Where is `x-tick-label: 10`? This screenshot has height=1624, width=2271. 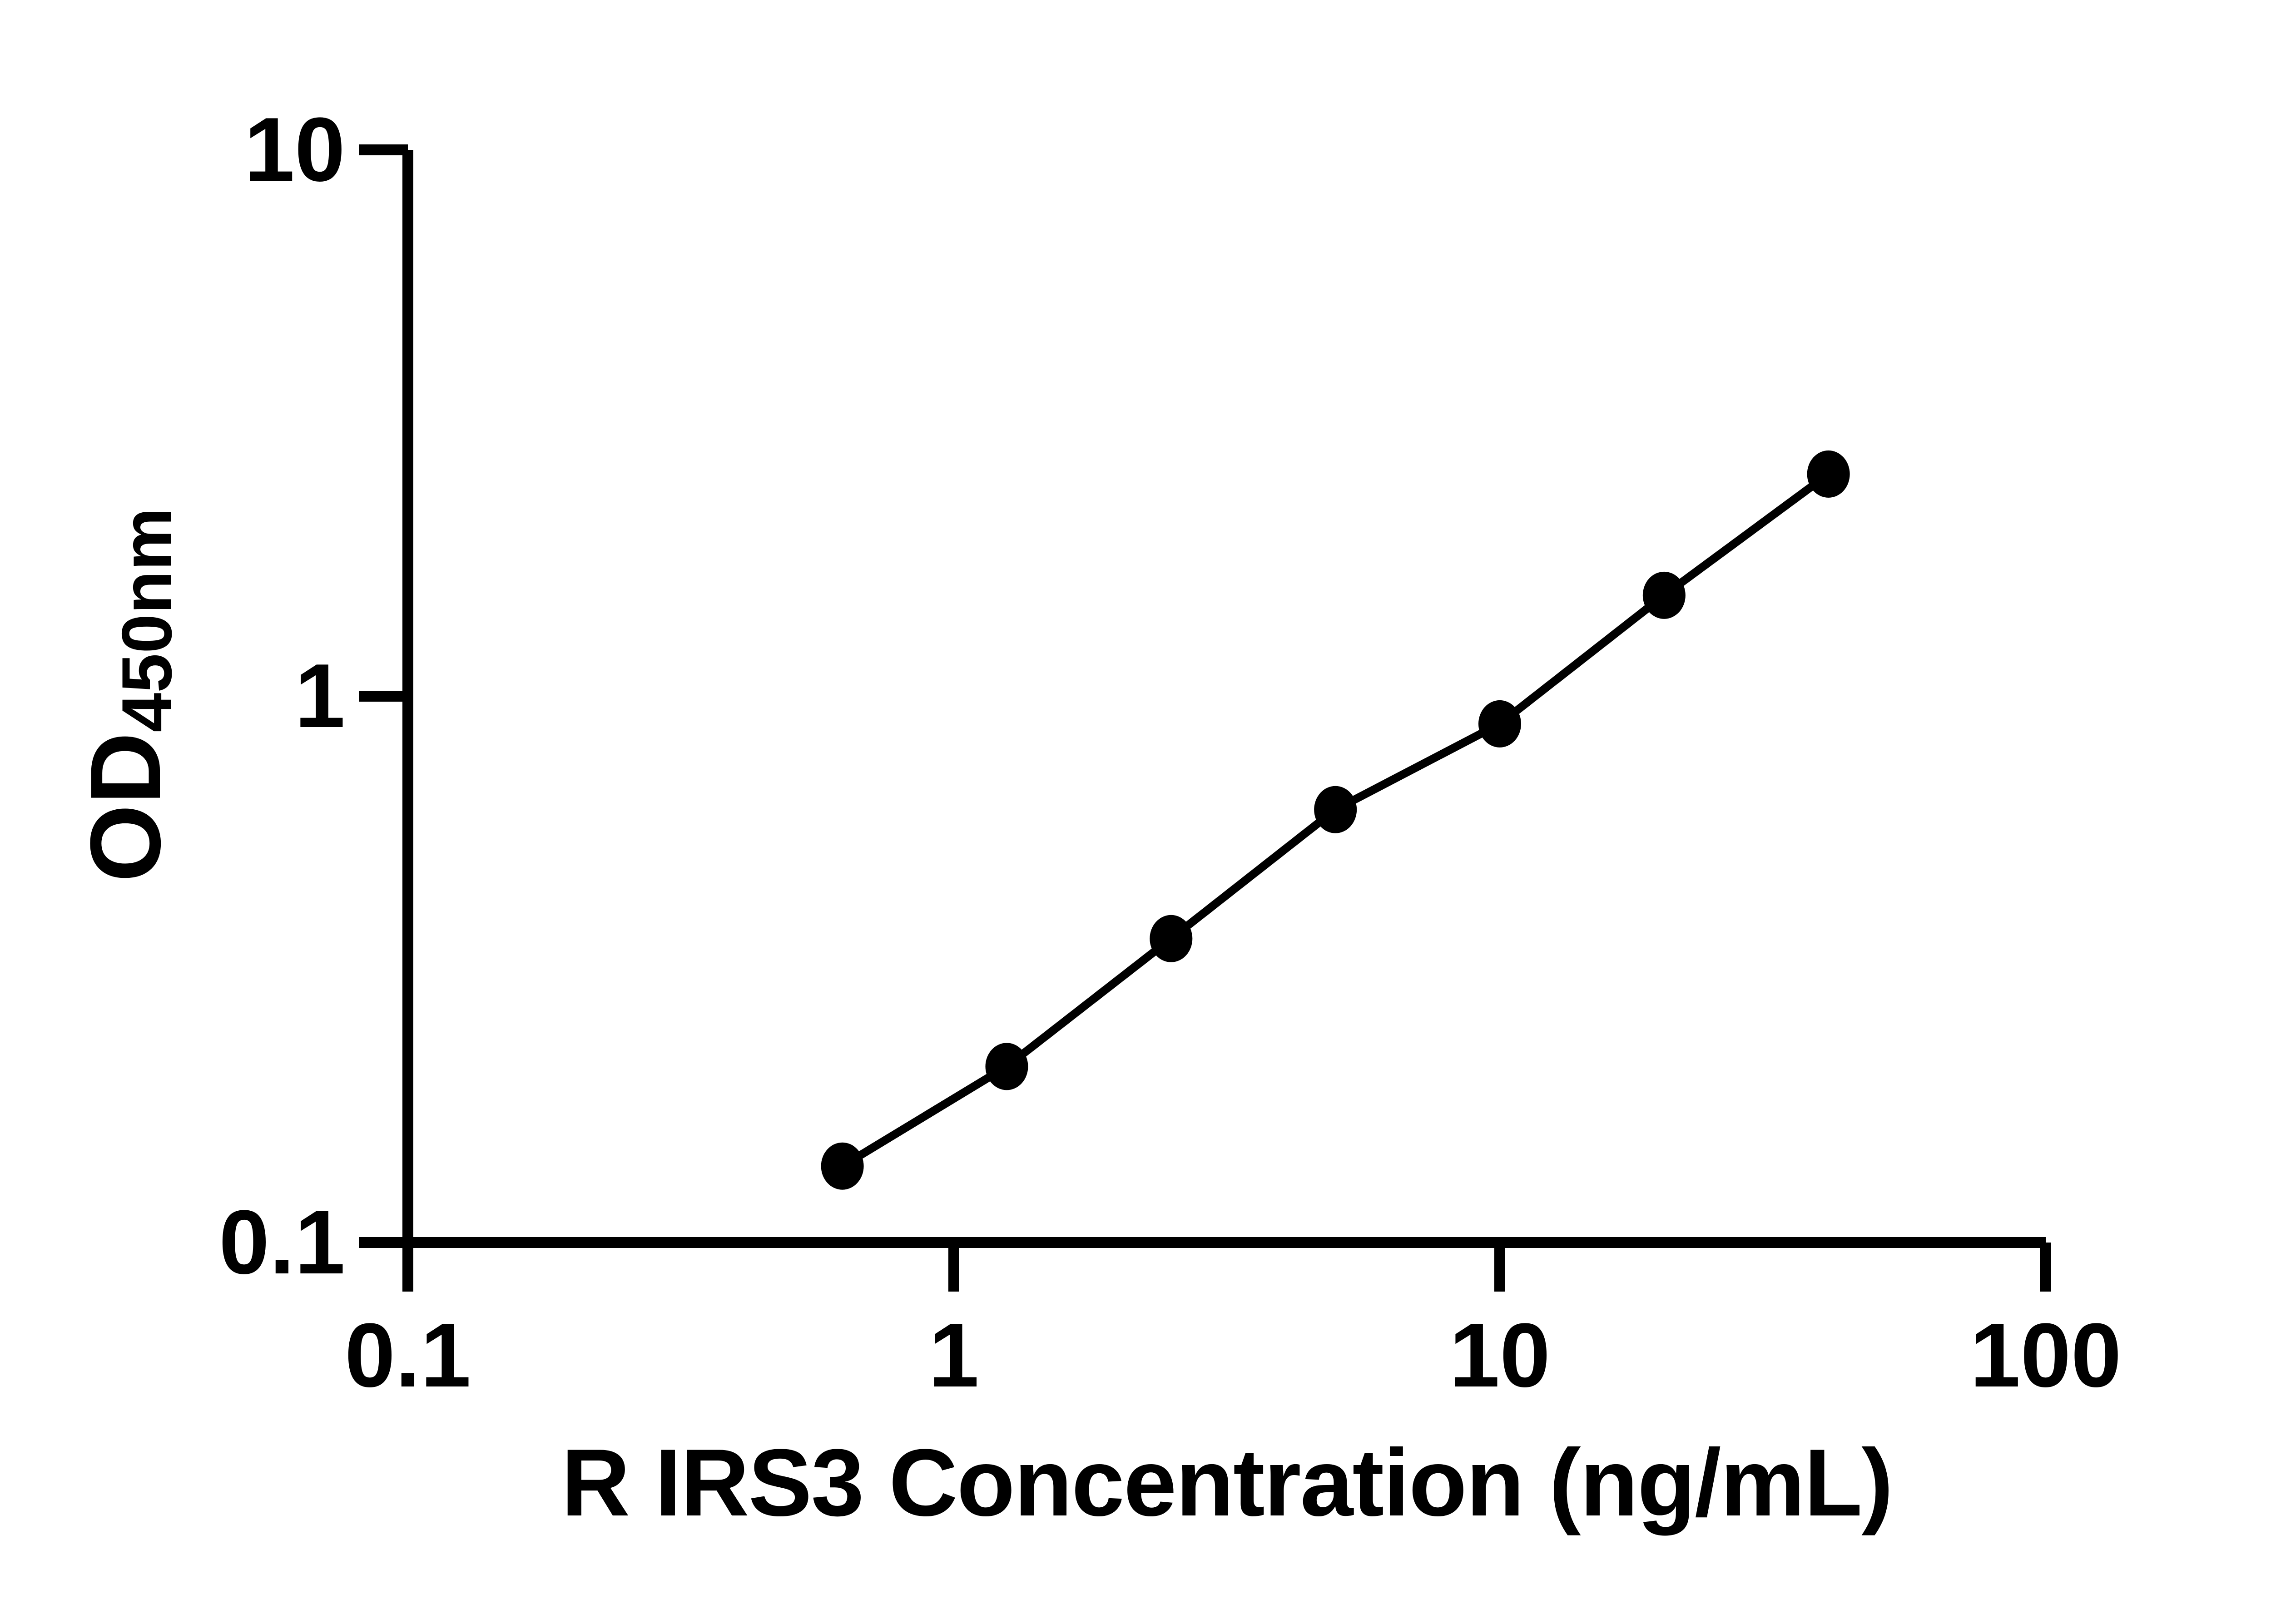
x-tick-label: 10 is located at coordinates (1500, 1355).